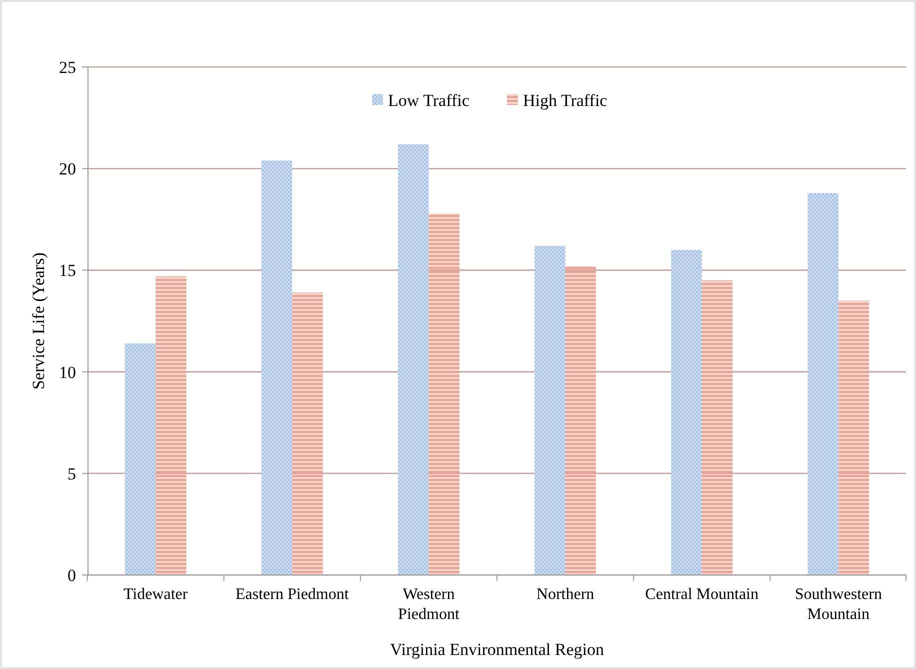 The height and width of the screenshot is (669, 916). What do you see at coordinates (38, 321) in the screenshot?
I see `y-axis-title: Service Life (Years)` at bounding box center [38, 321].